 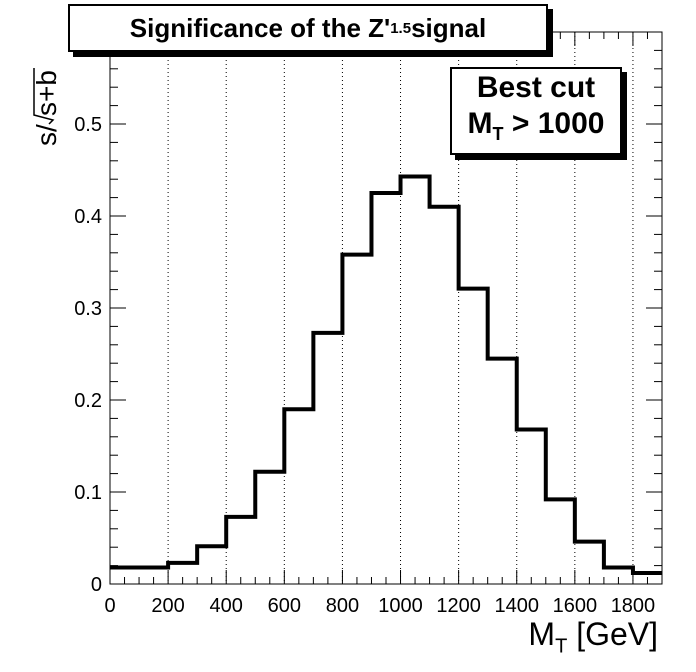 I want to click on x-tick-label: 1600, so click(x=575, y=606).